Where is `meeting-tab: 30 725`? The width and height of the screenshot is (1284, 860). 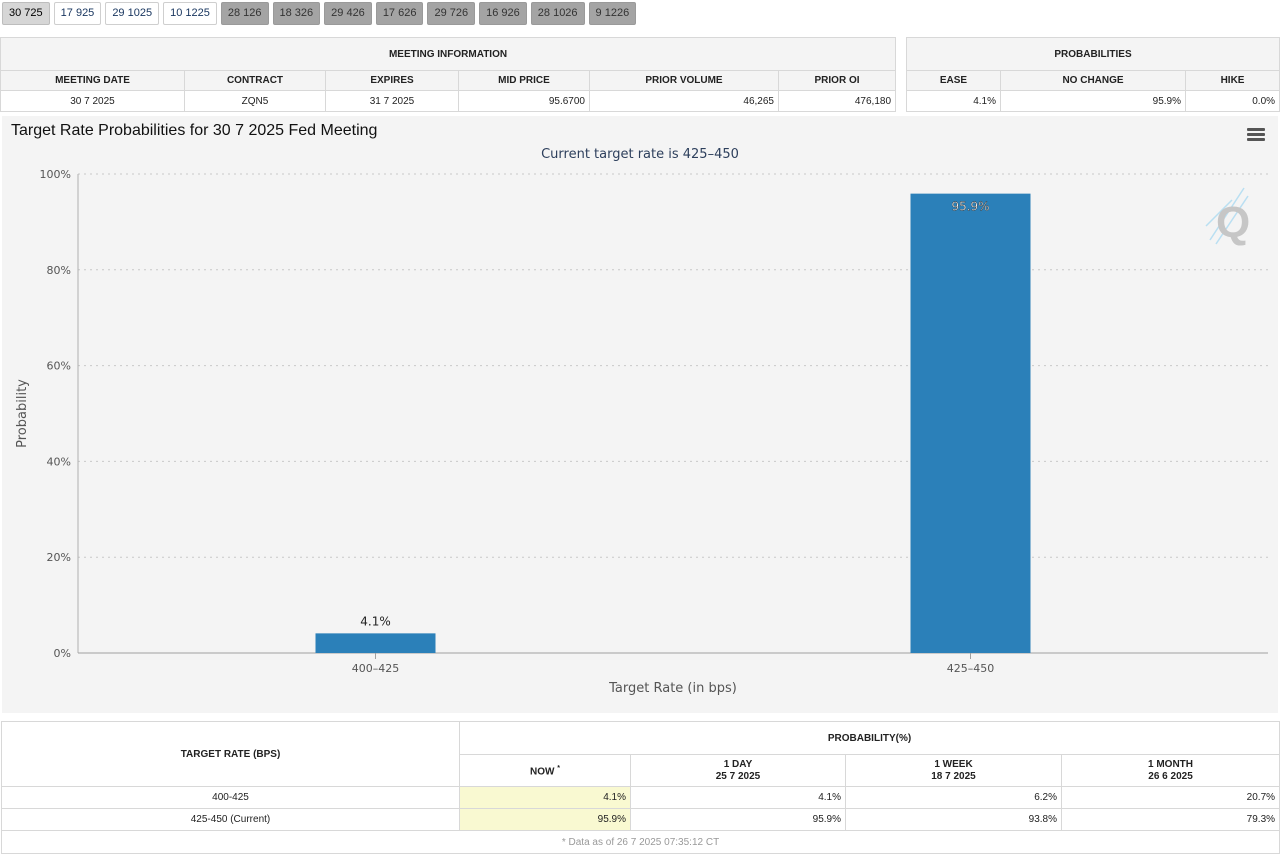 meeting-tab: 30 725 is located at coordinates (26, 13).